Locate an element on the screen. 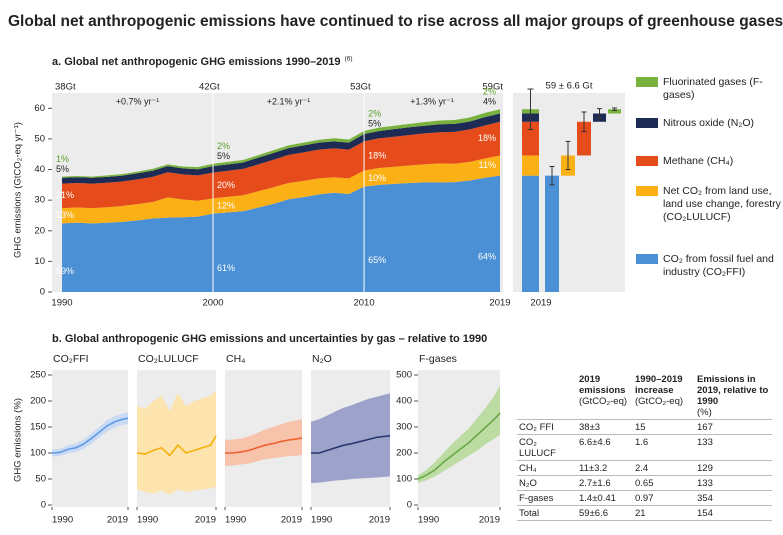 This screenshot has width=783, height=535. table-cell: 2.4 is located at coordinates (642, 468).